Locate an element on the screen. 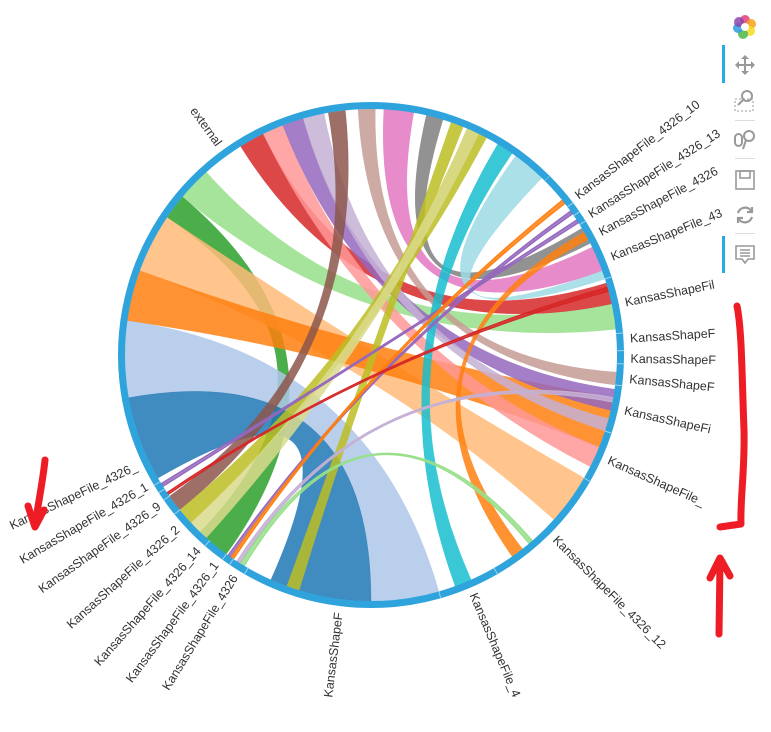 Image resolution: width=771 pixels, height=732 pixels. box-zoom-icon is located at coordinates (745, 101).